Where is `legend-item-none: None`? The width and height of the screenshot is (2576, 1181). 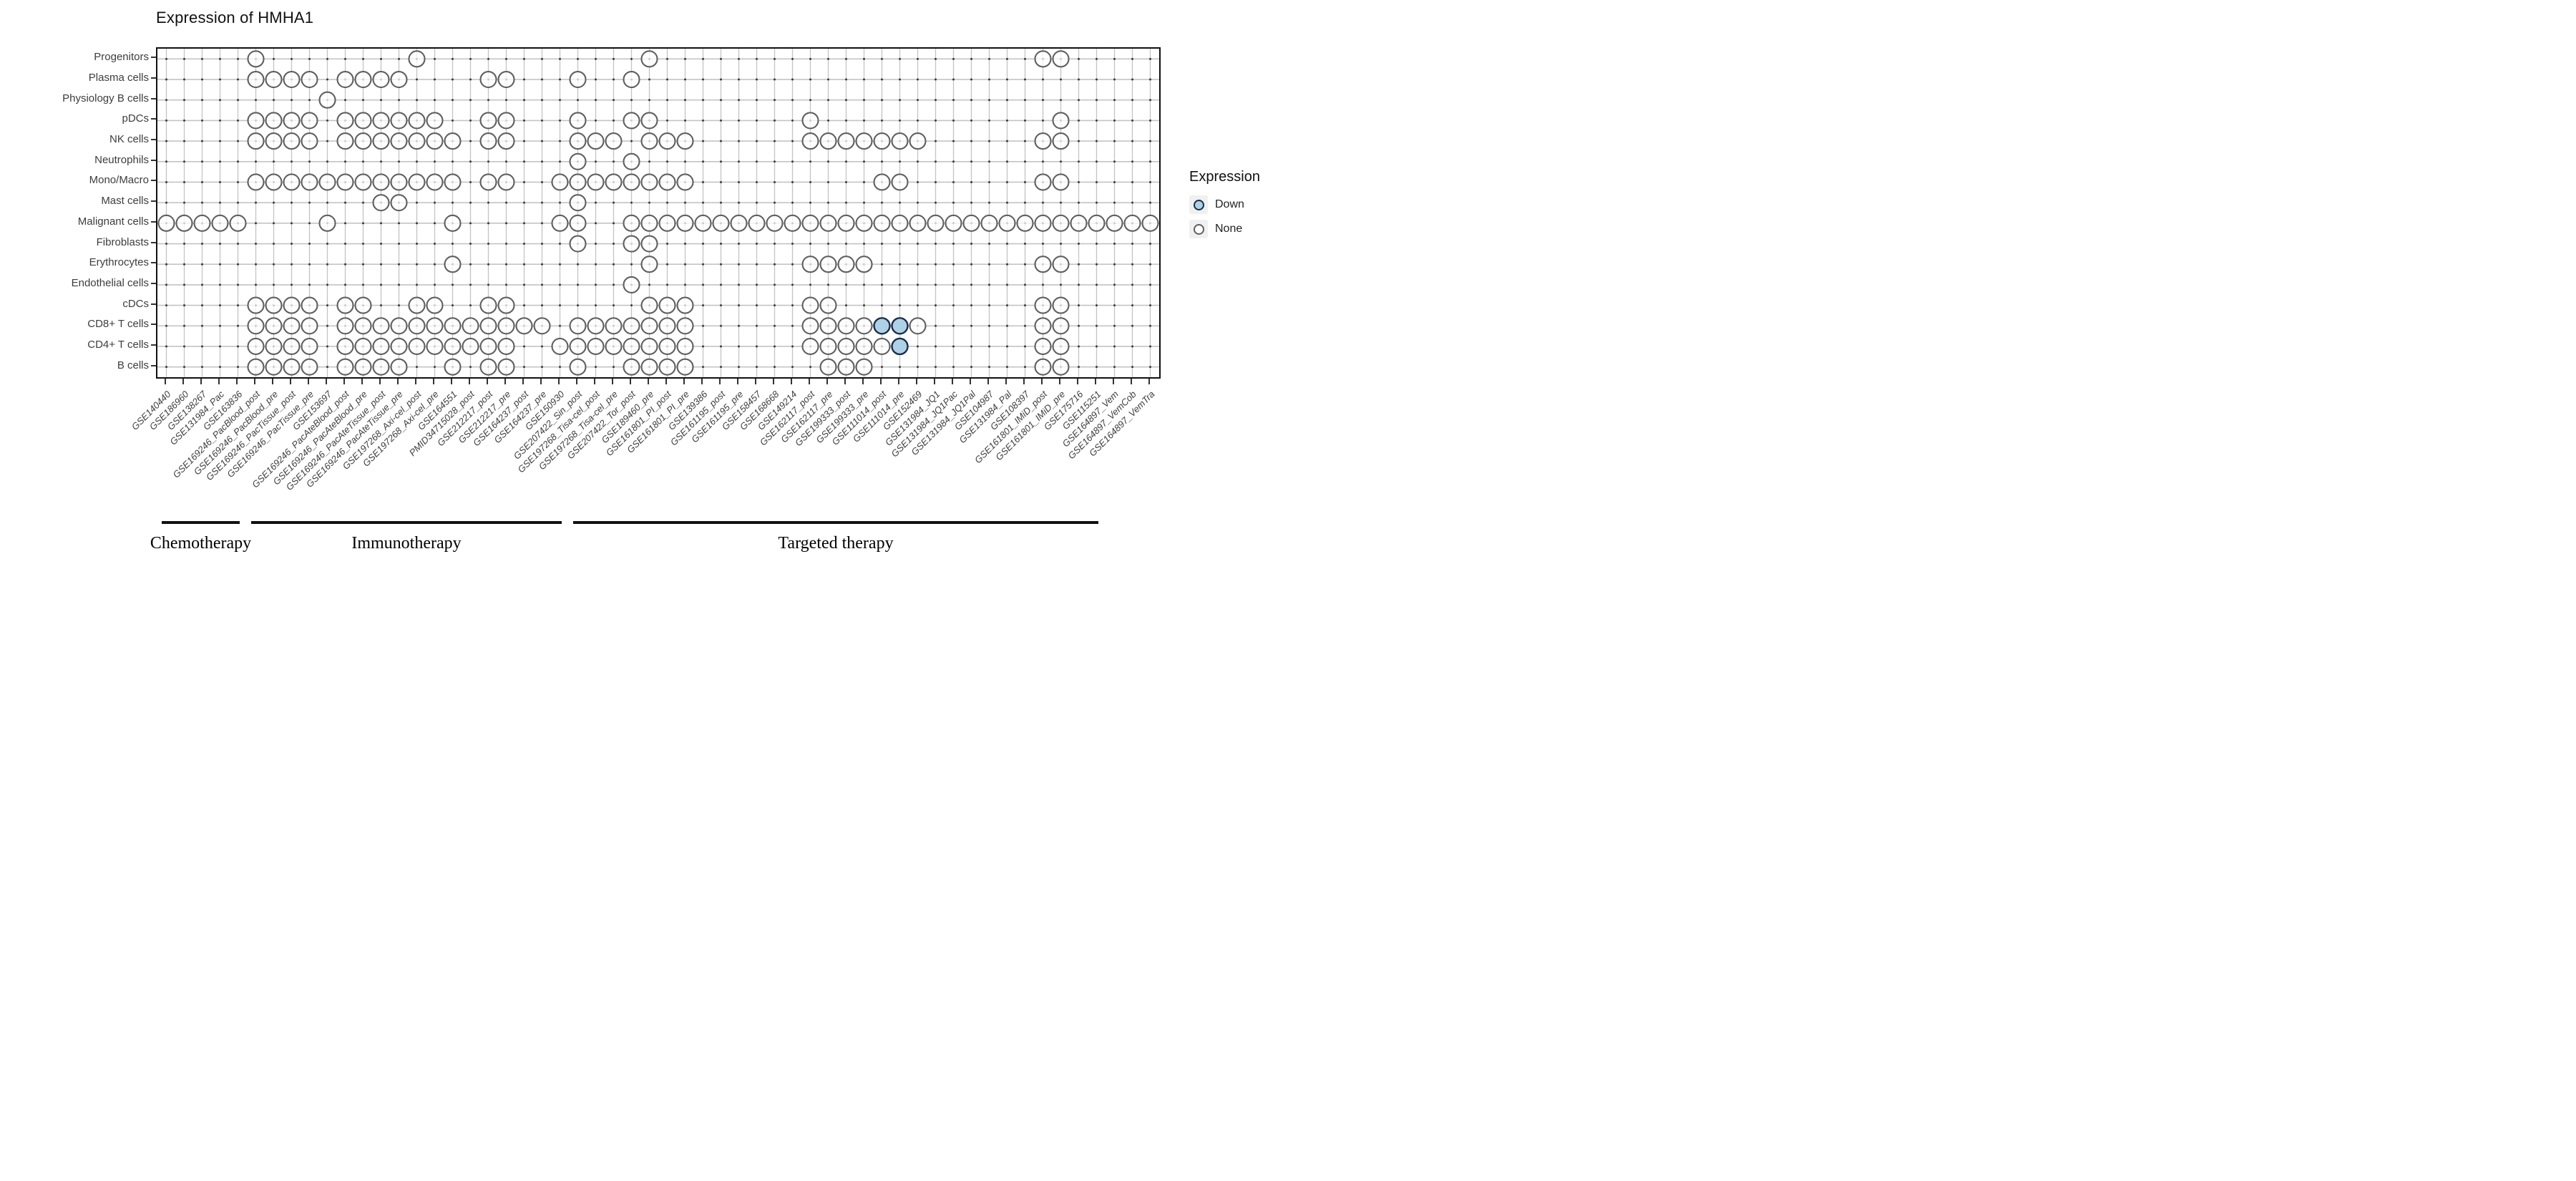
legend-item-none: None is located at coordinates (1224, 229).